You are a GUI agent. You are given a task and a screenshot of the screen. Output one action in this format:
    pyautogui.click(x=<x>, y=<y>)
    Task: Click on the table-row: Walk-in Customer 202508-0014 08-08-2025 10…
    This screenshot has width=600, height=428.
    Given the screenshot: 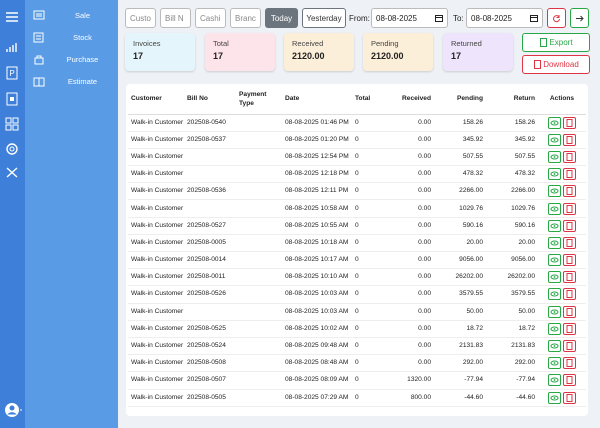 What is the action you would take?
    pyautogui.click(x=357, y=260)
    